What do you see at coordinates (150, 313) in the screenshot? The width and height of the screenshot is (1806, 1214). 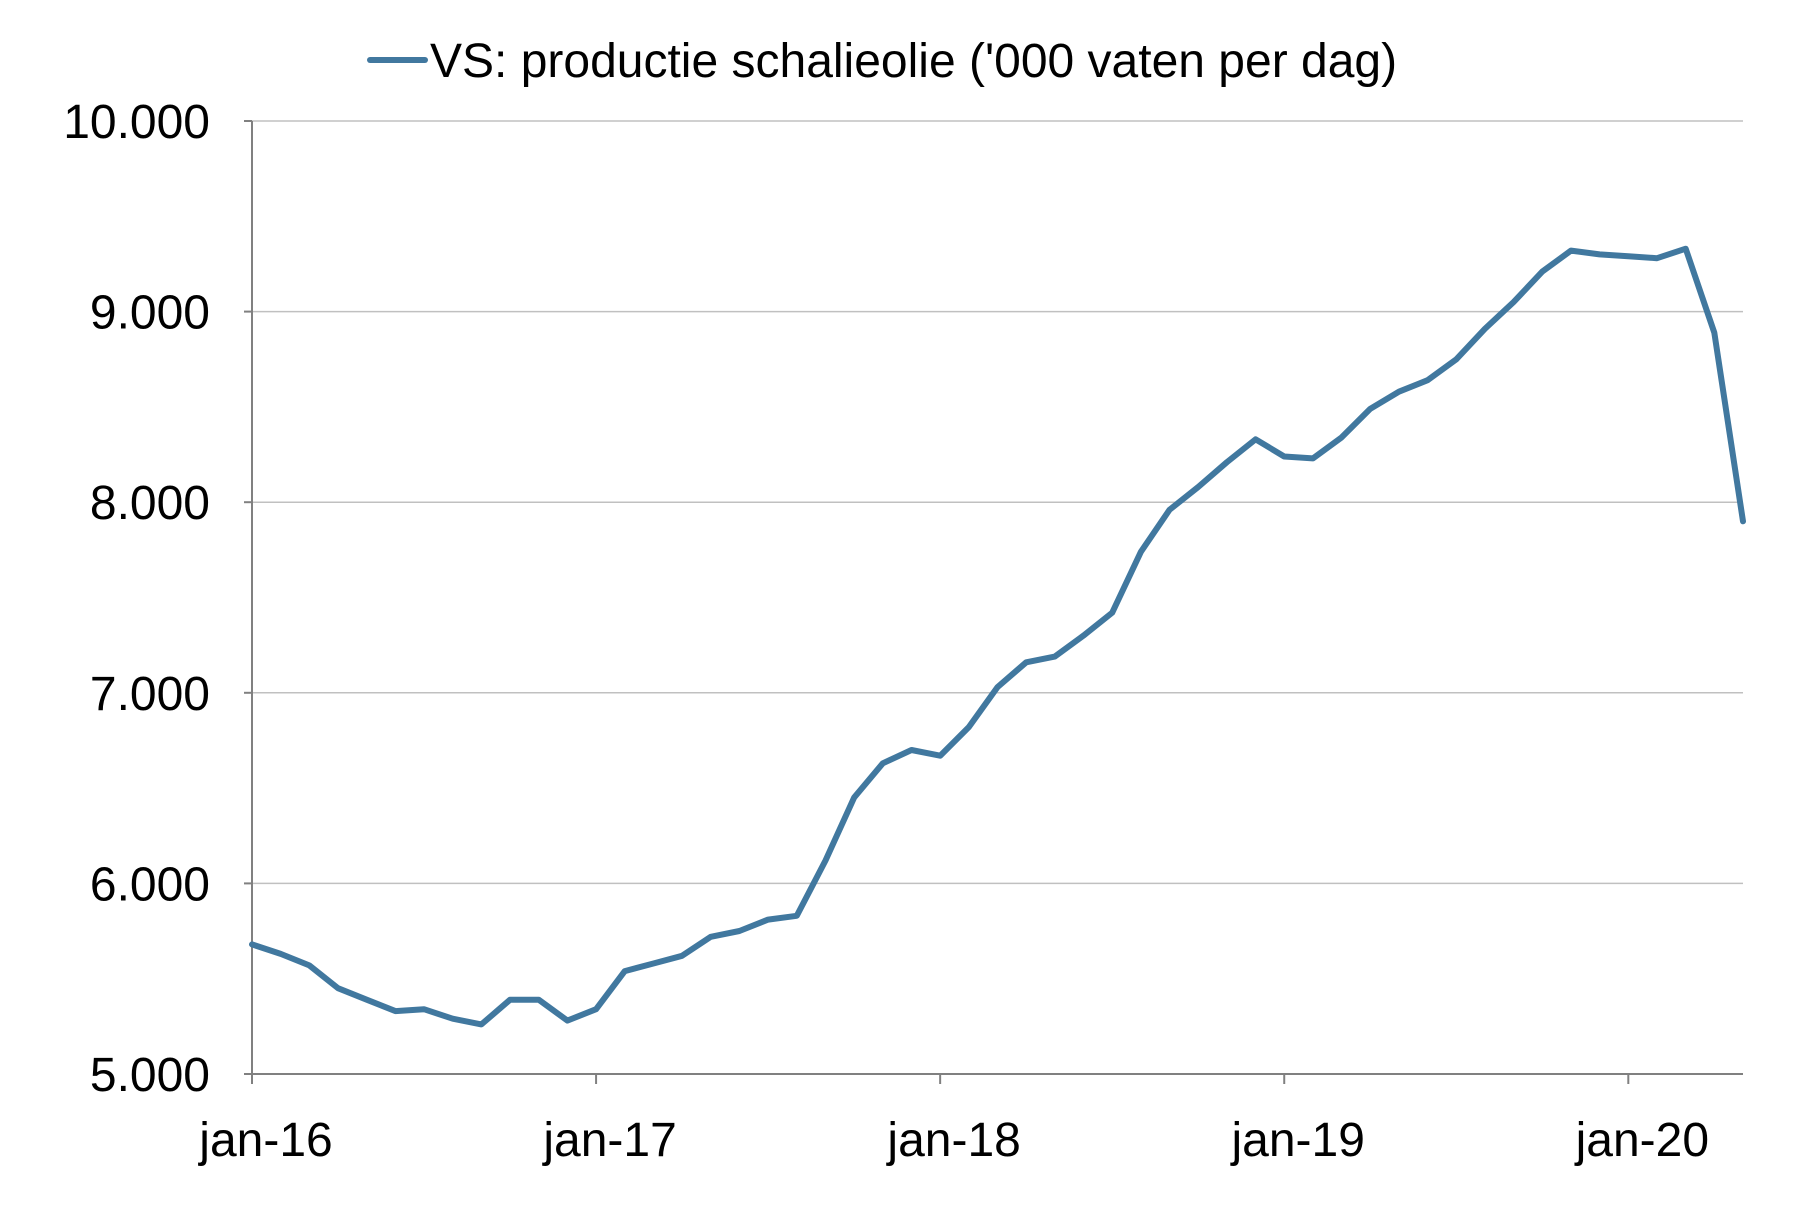 I see `y-tick-label: 9.000` at bounding box center [150, 313].